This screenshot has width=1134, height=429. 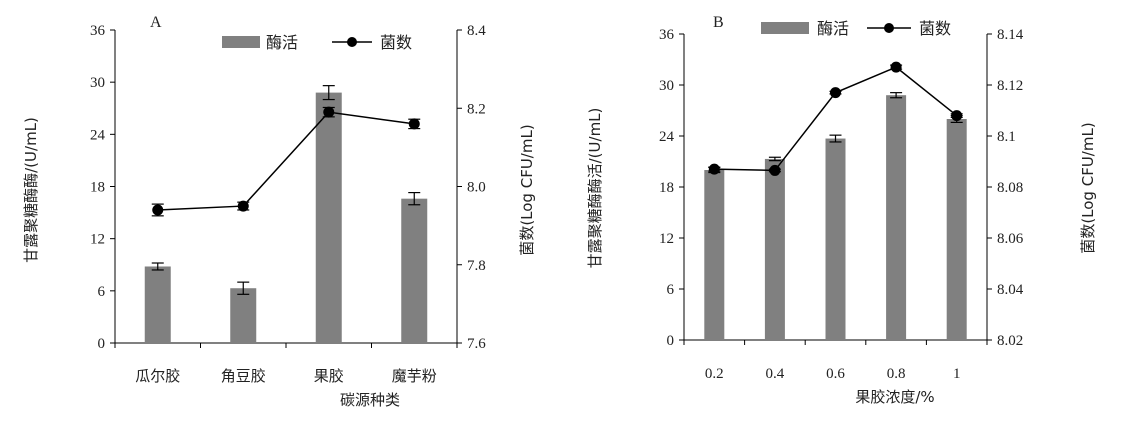 What do you see at coordinates (352, 42) in the screenshot?
I see `legend-line-marker-a` at bounding box center [352, 42].